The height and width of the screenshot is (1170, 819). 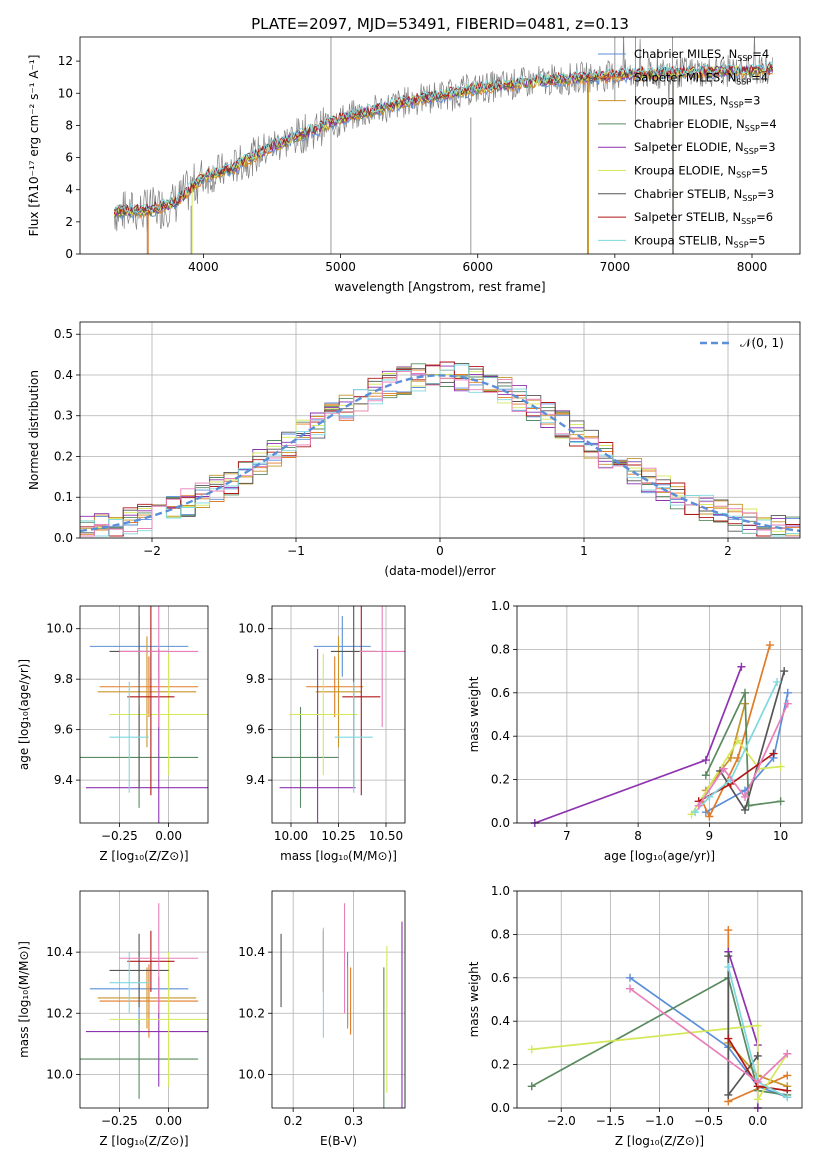 What do you see at coordinates (255, 730) in the screenshot?
I see `y-tick-label: 9.6` at bounding box center [255, 730].